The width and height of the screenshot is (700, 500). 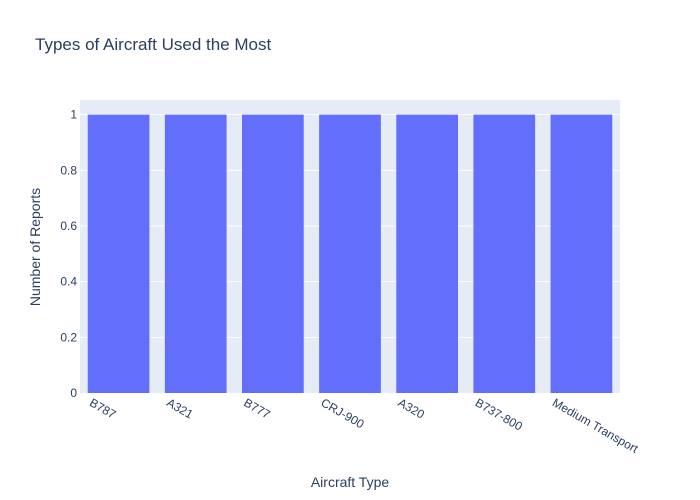 I want to click on y-tick-label: 0, so click(x=73, y=393).